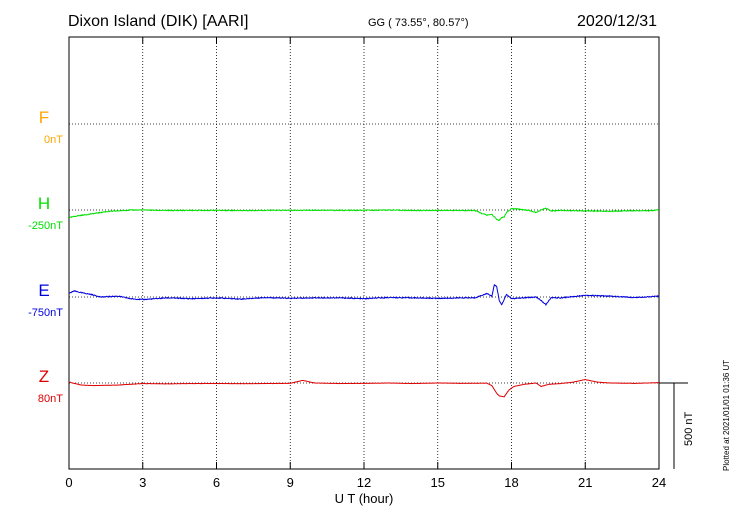 The image size is (730, 520). What do you see at coordinates (364, 482) in the screenshot?
I see `x-tick-label-12: 12` at bounding box center [364, 482].